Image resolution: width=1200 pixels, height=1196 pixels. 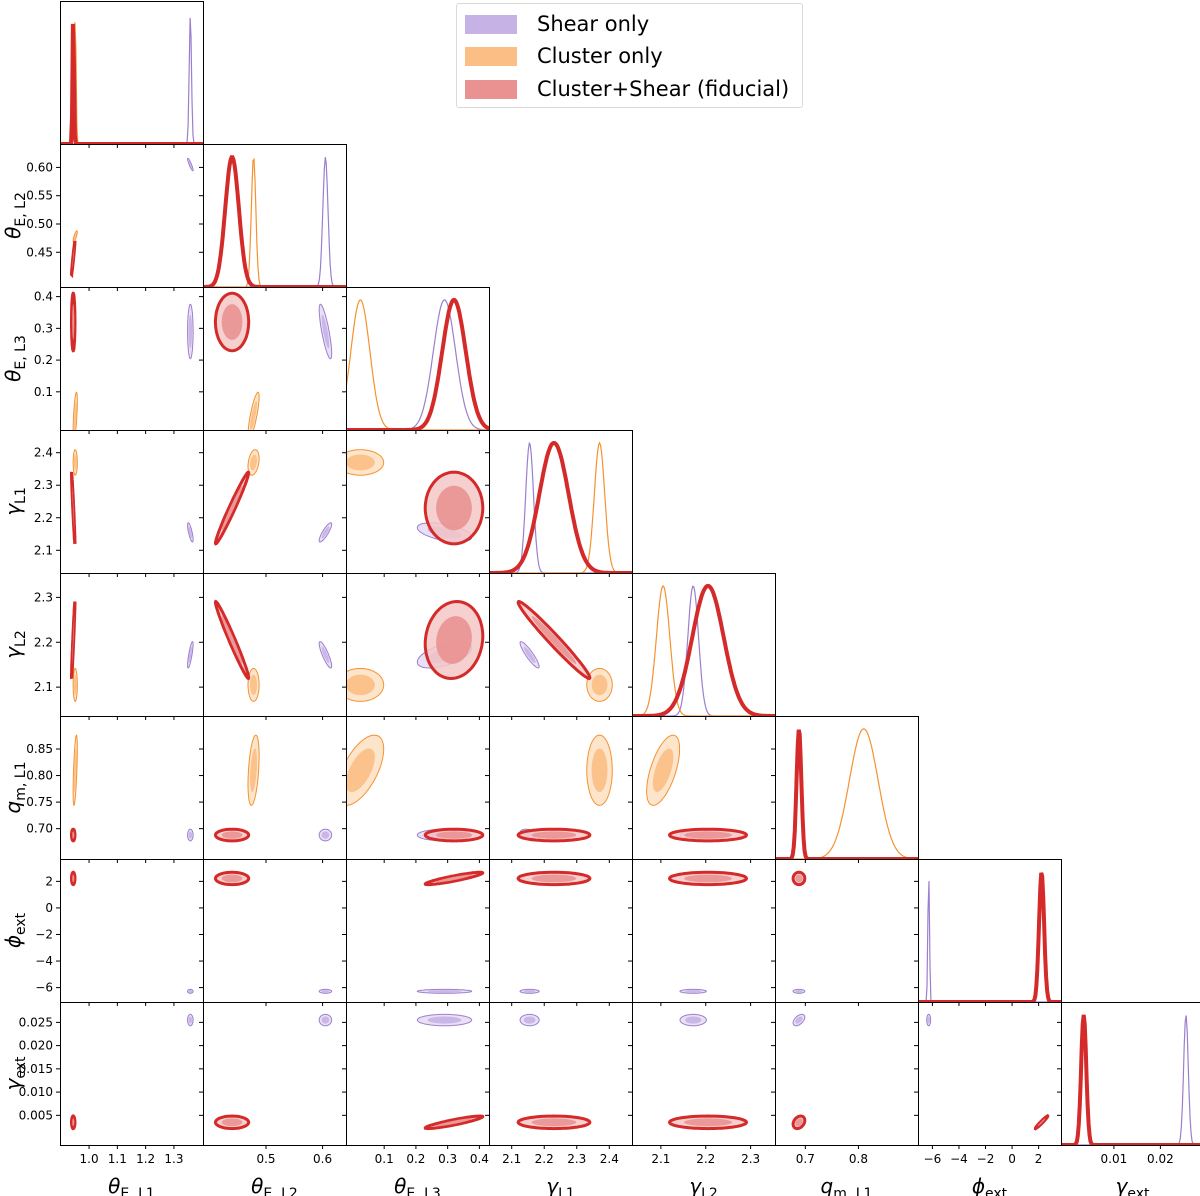 I want to click on contour68-cluster-thetaL1-thetaL2, so click(x=75, y=236).